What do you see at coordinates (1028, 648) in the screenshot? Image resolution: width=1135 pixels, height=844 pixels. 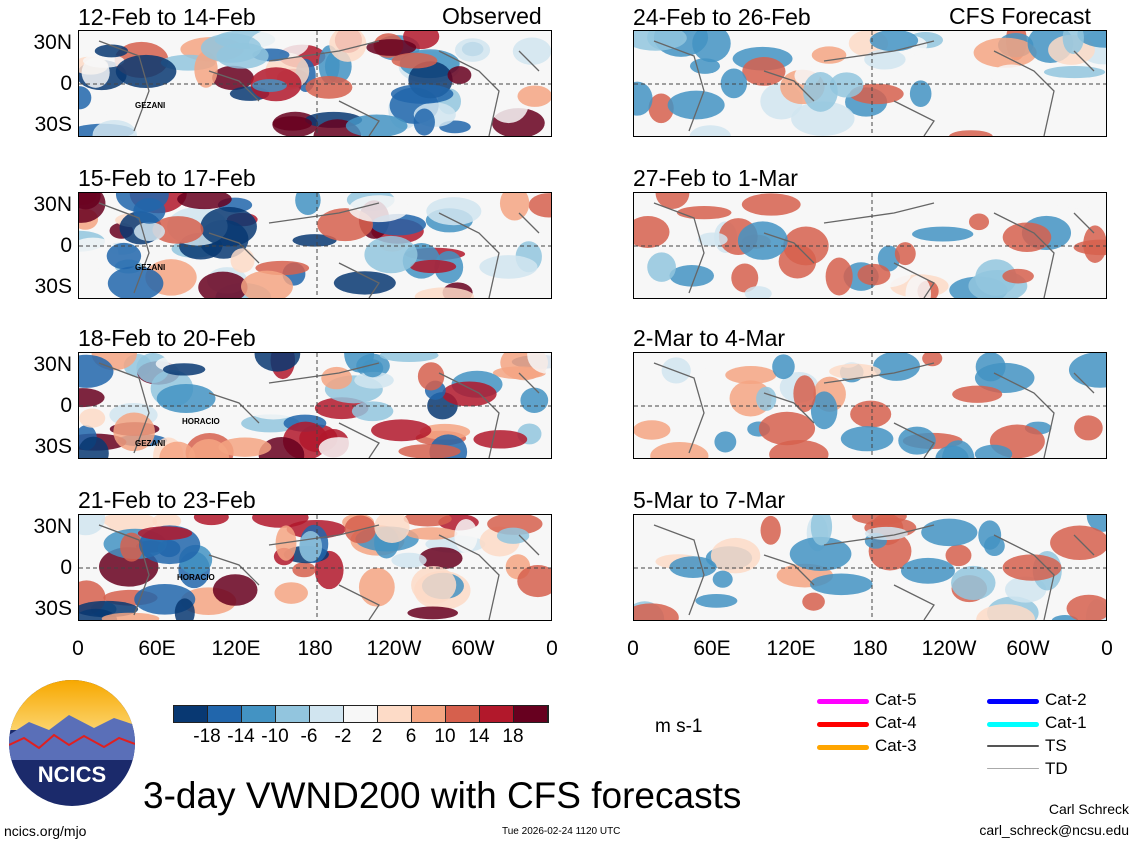 I see `lon-label: 60W` at bounding box center [1028, 648].